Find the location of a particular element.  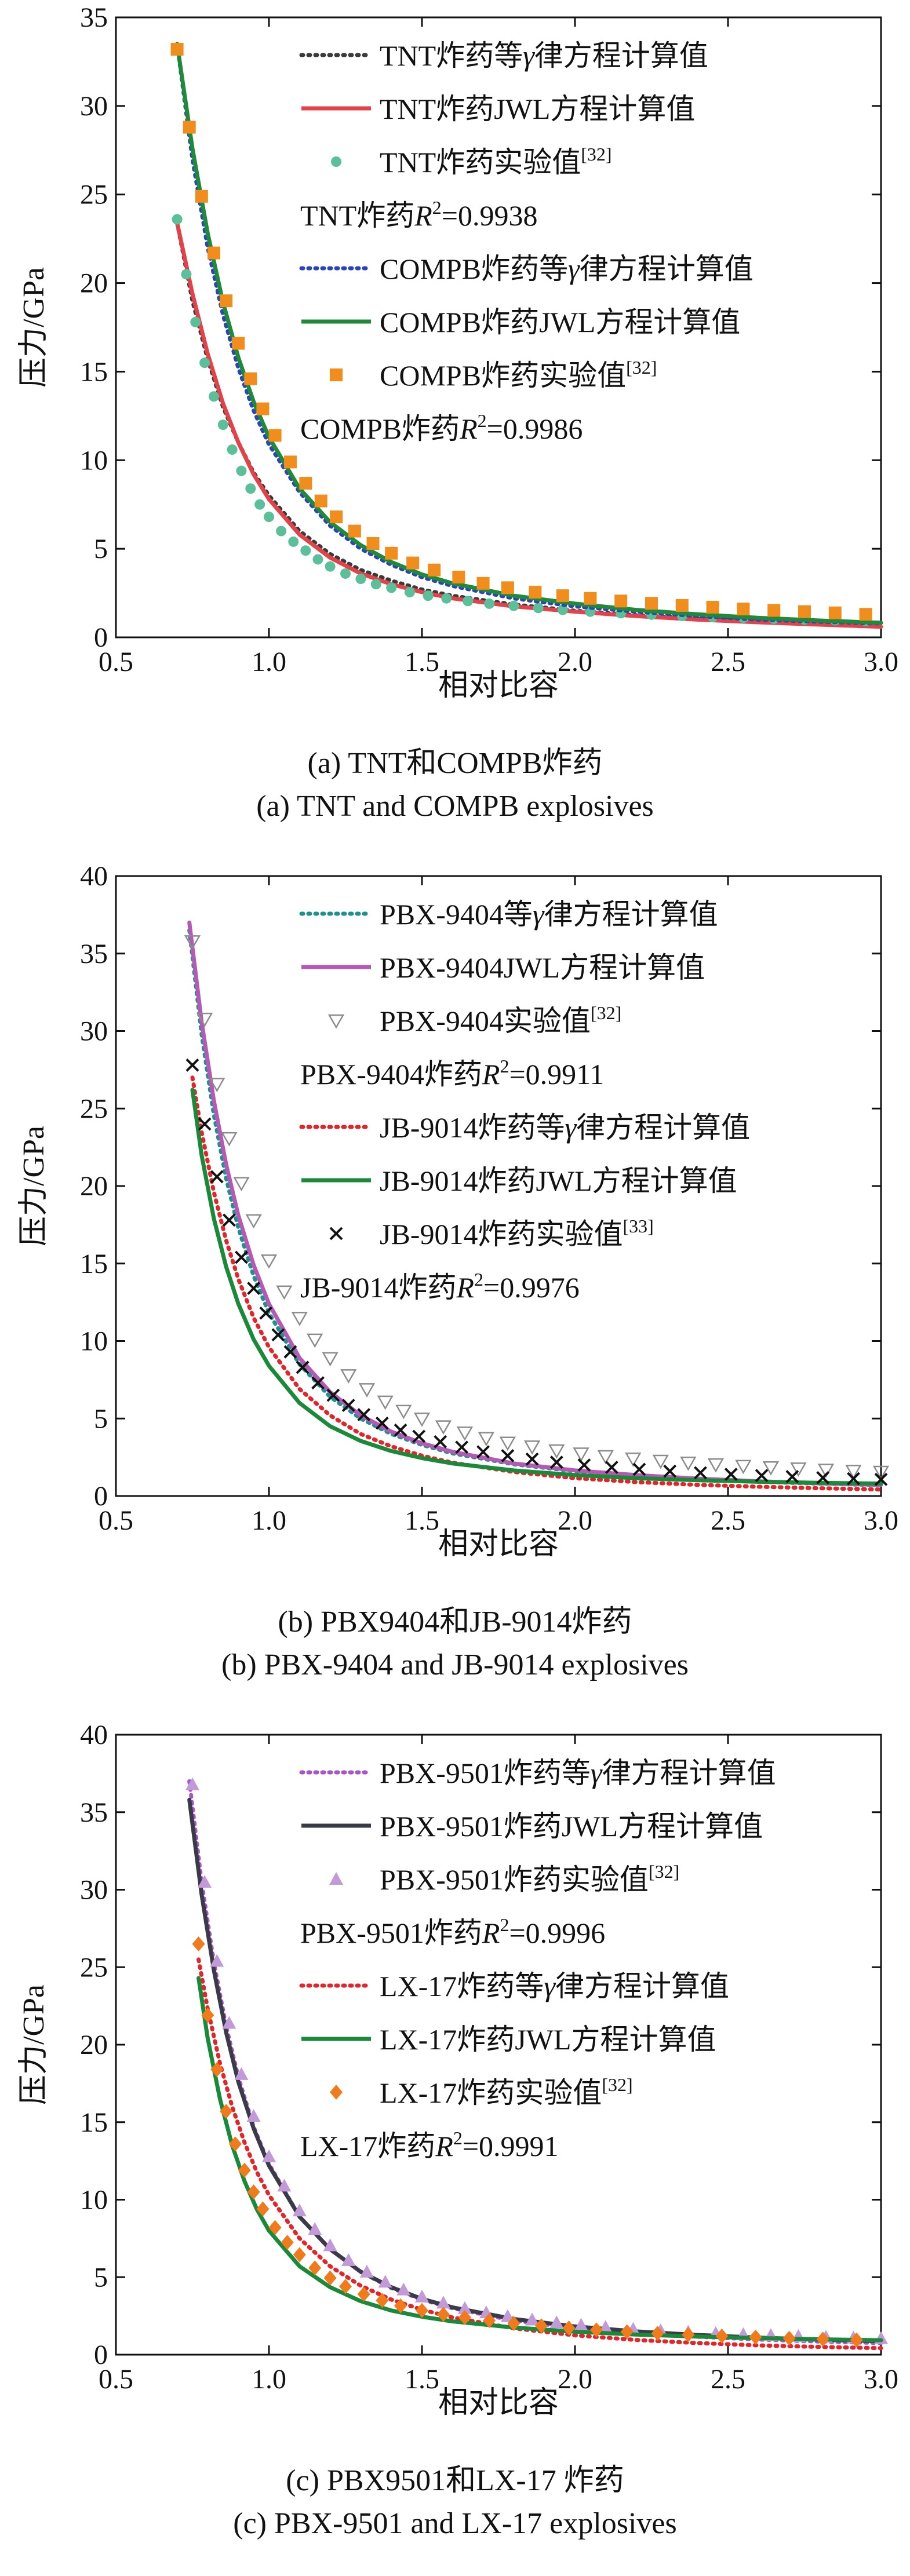

y-tick-label: 20 is located at coordinates (94, 2045).